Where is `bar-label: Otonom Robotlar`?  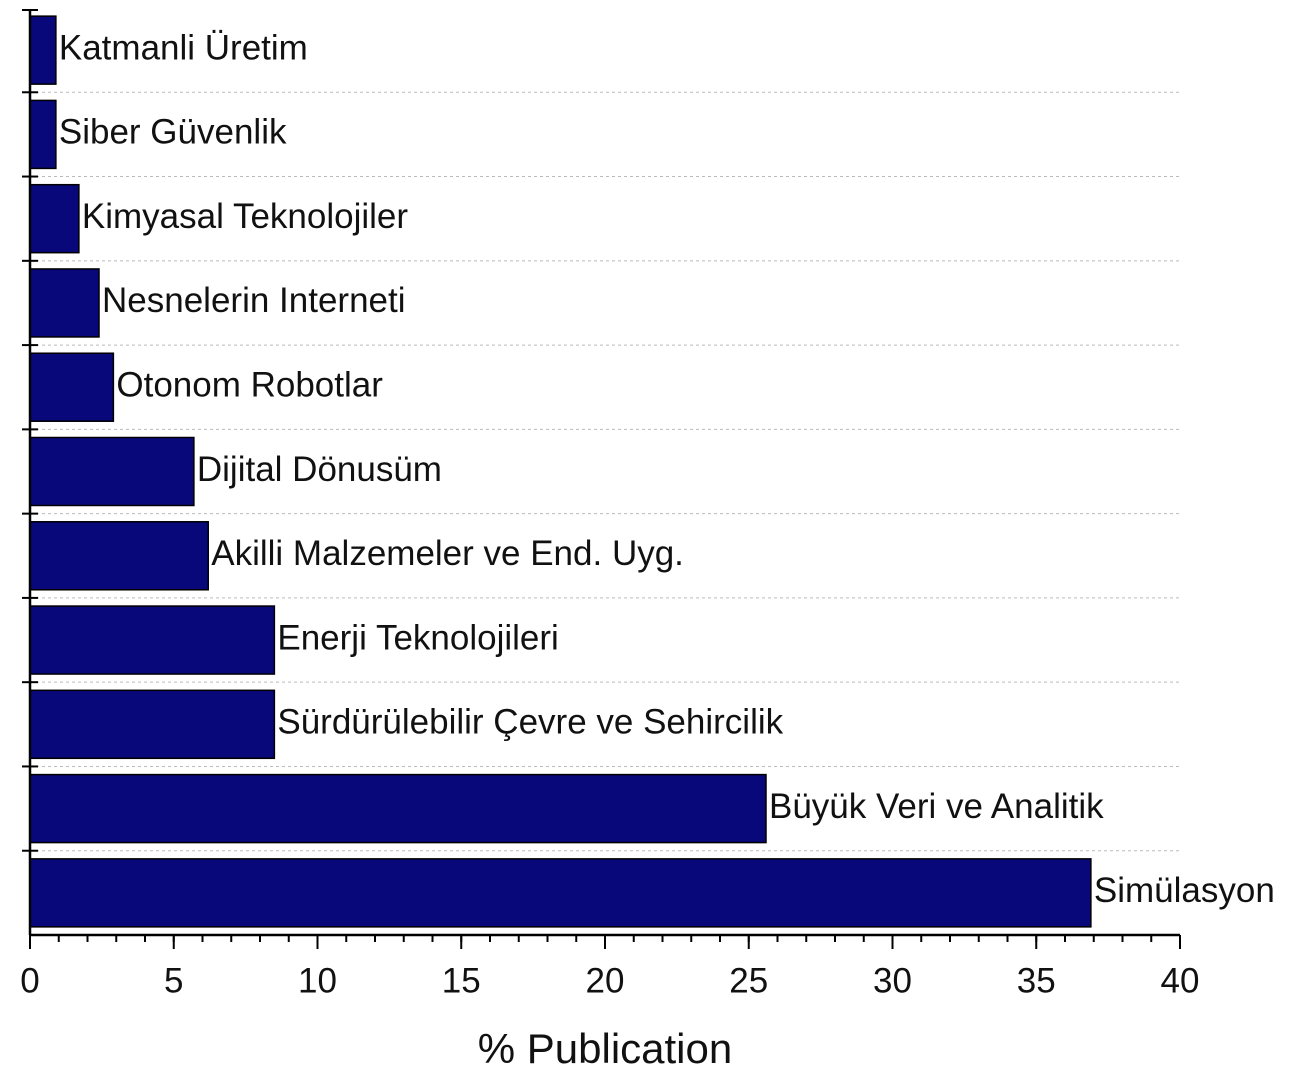 bar-label: Otonom Robotlar is located at coordinates (249, 384).